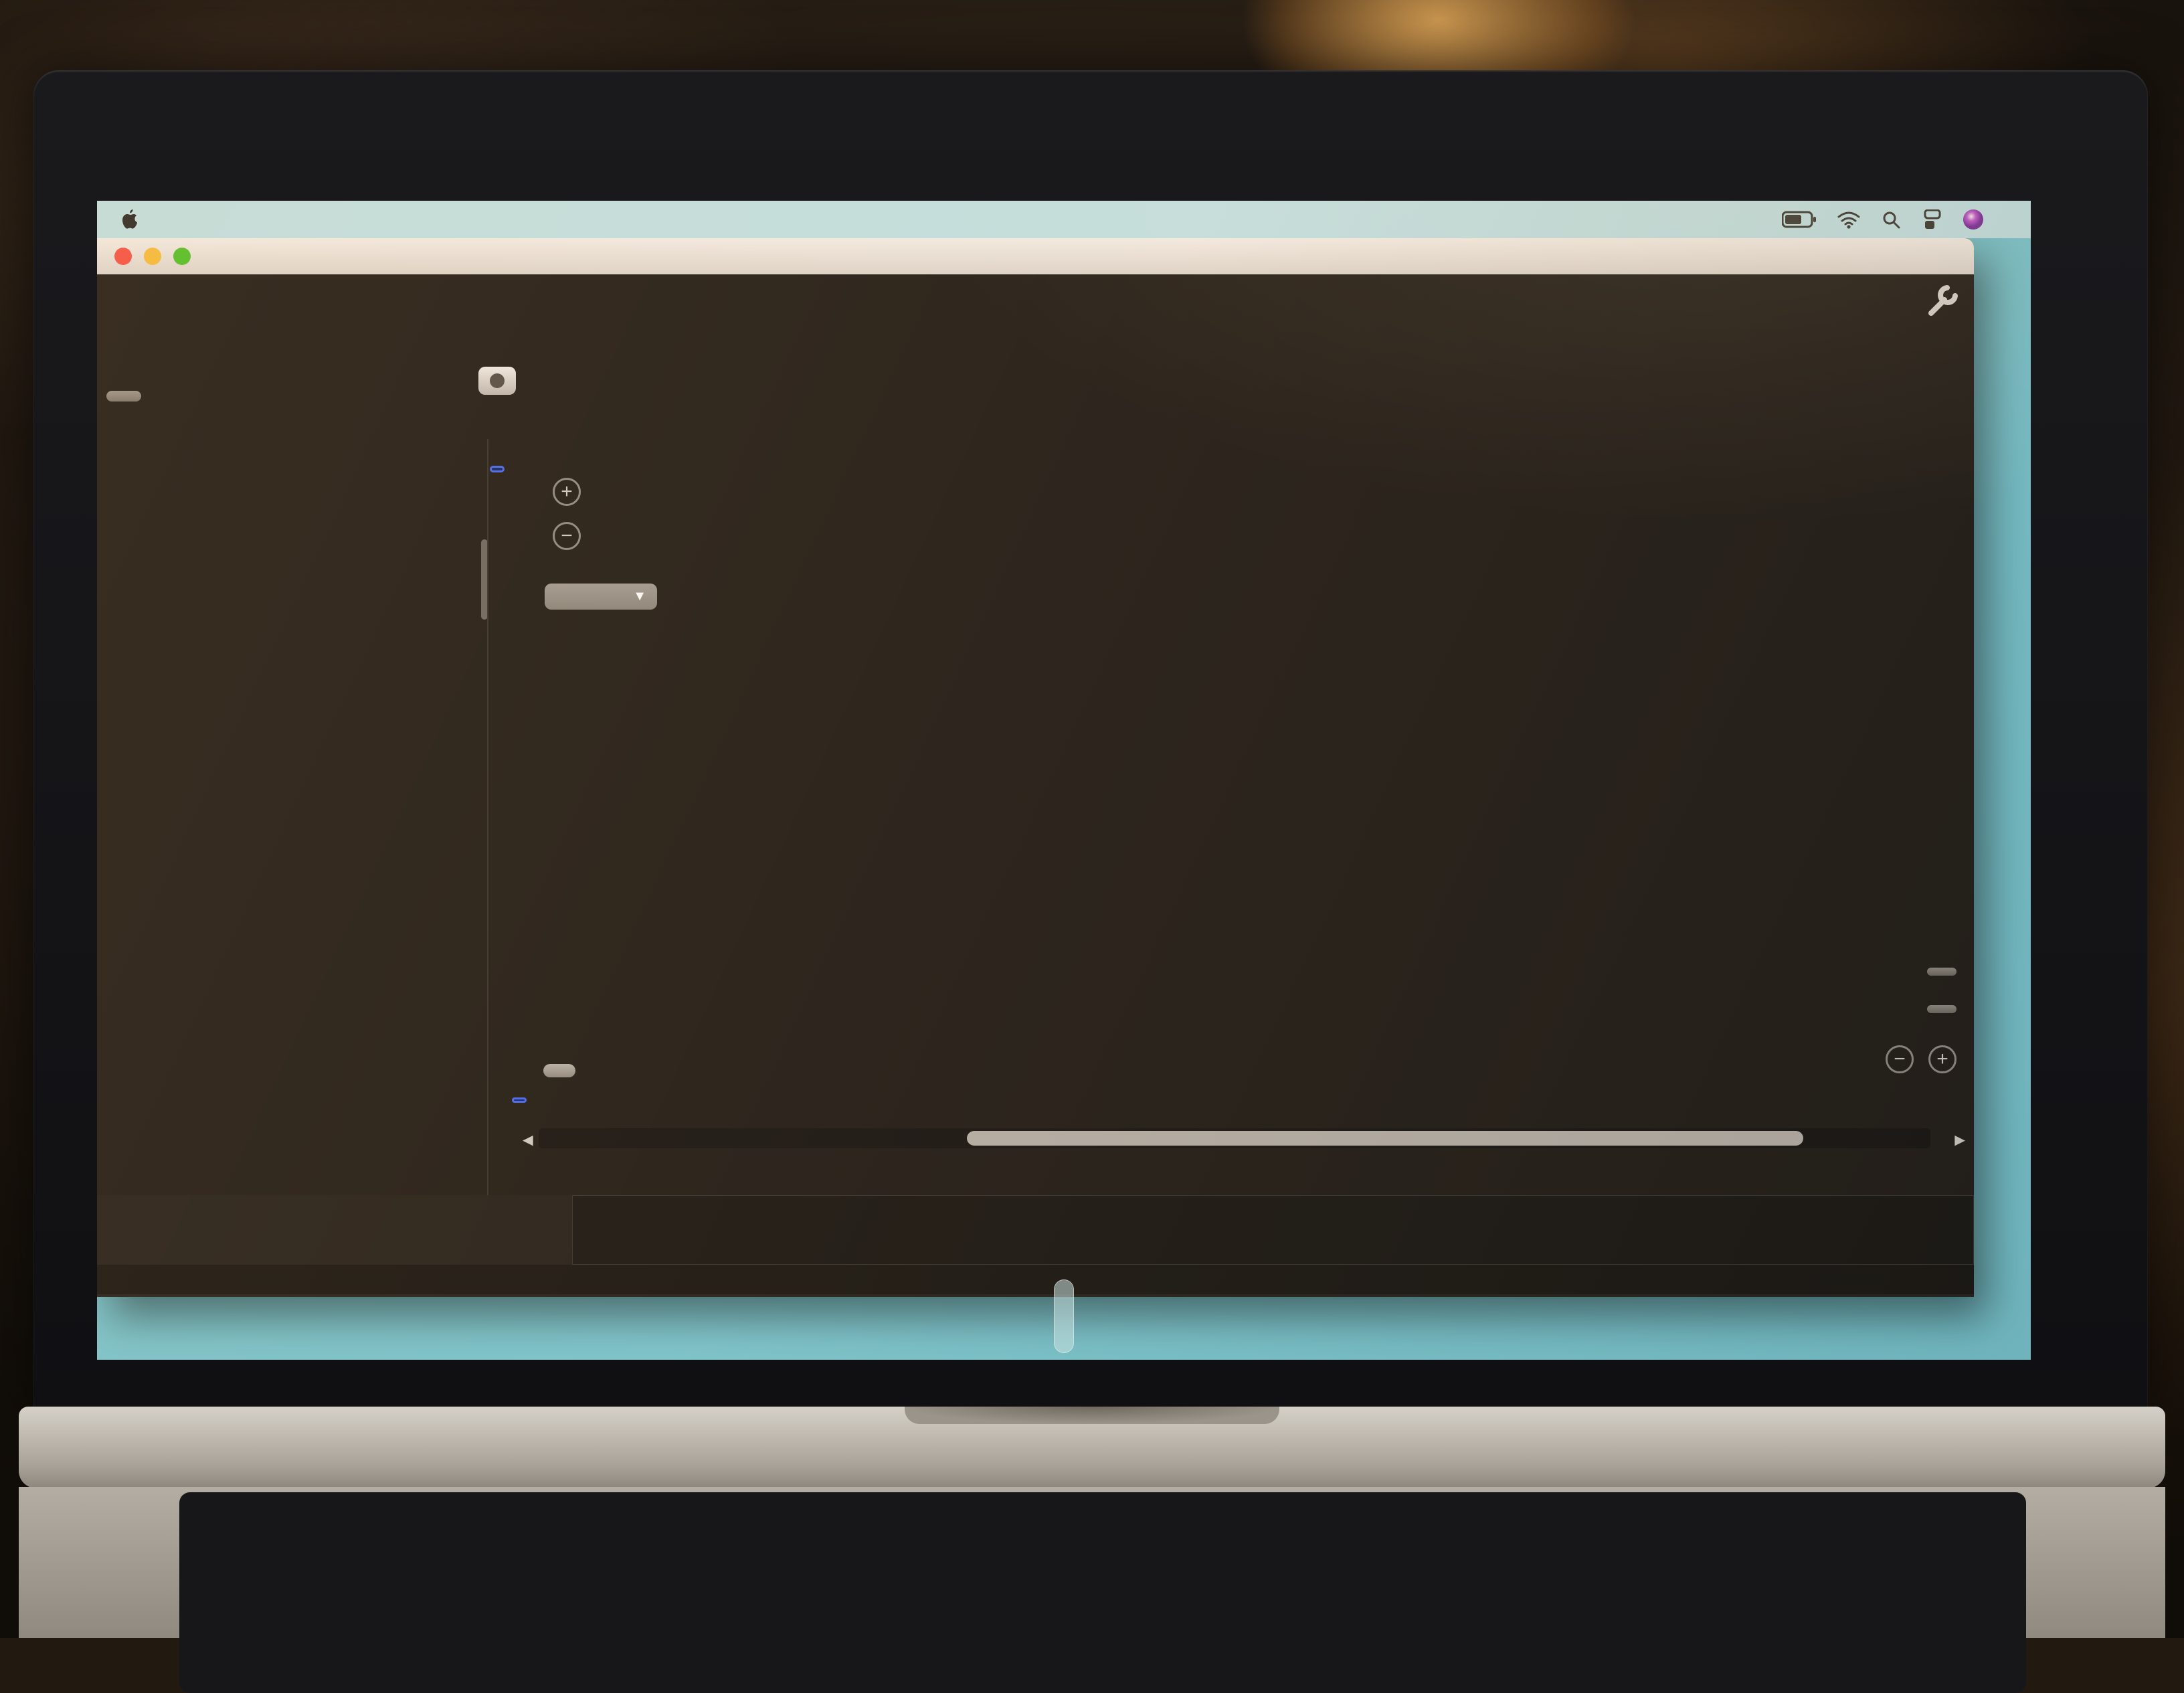 The width and height of the screenshot is (2184, 1693). Describe the element at coordinates (1900, 1059) in the screenshot. I see `x-zoom-out-button: −` at that location.